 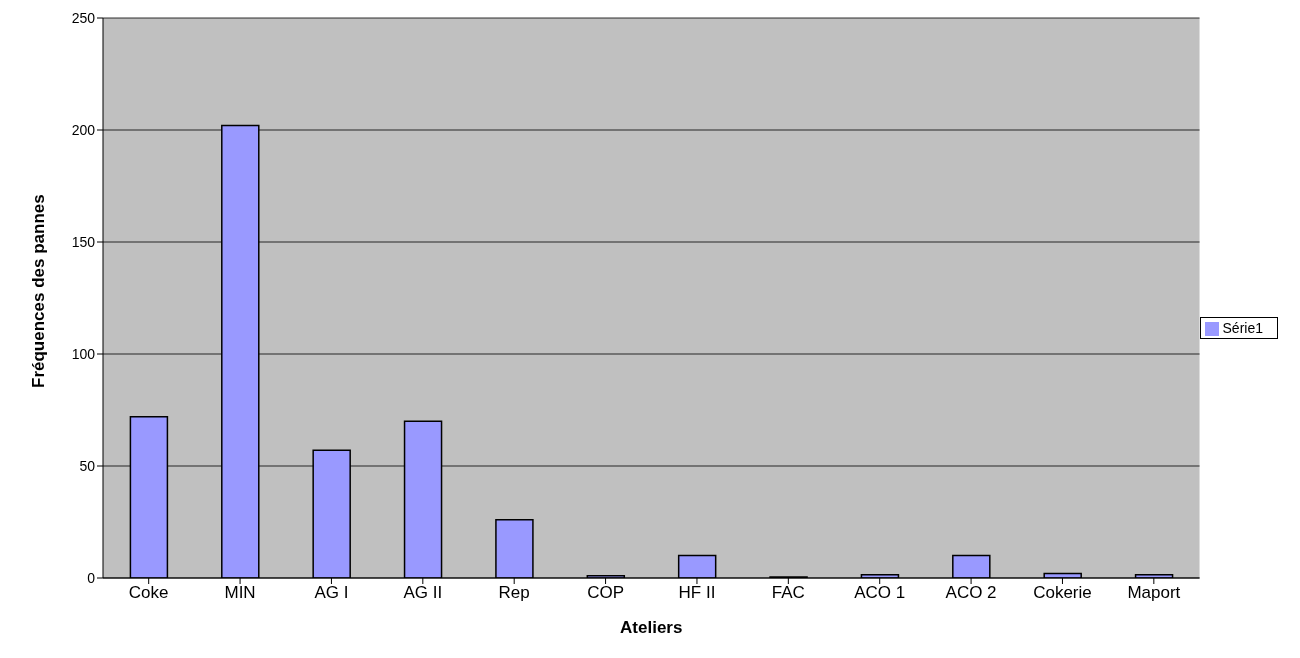 I want to click on x-tick-label: Rep, so click(x=514, y=593).